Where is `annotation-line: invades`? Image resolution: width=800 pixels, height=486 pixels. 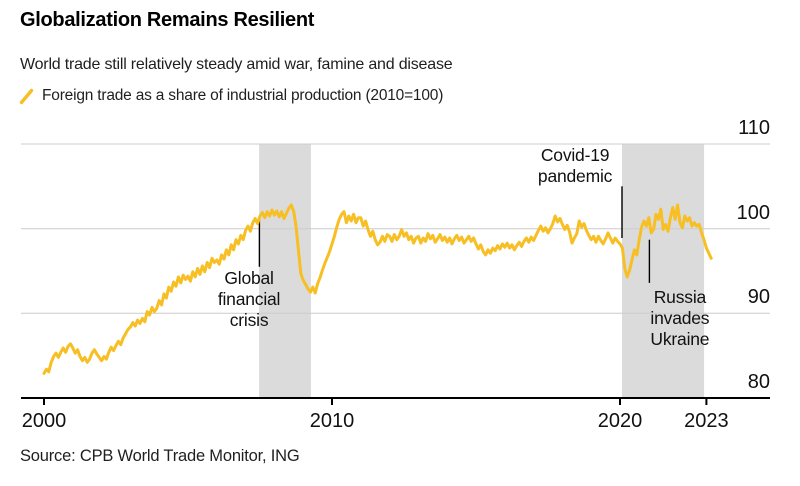
annotation-line: invades is located at coordinates (680, 318).